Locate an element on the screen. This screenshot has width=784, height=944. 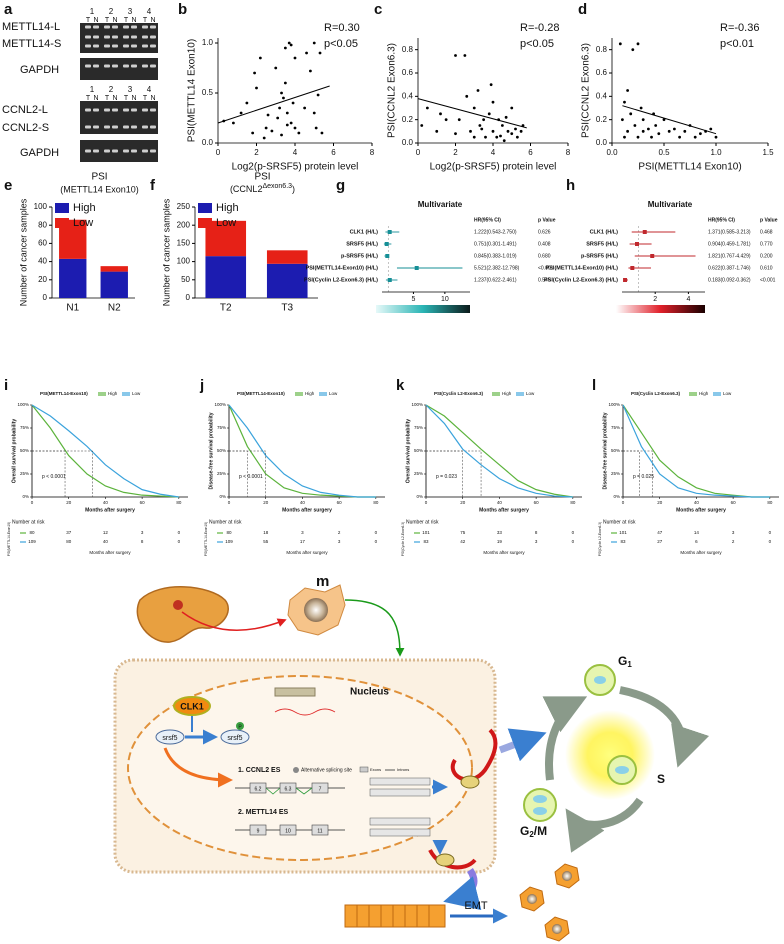
dna is located at coordinates (295, 692).